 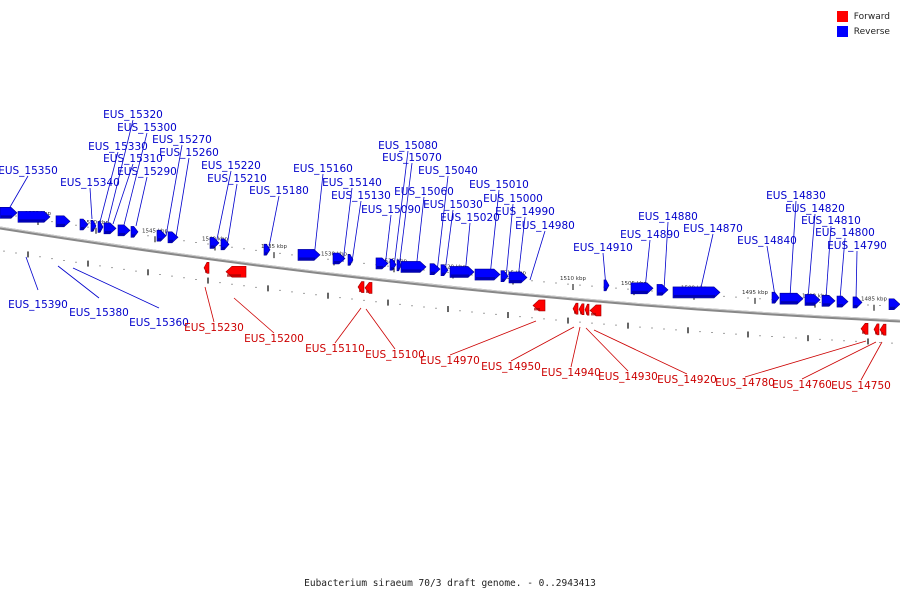 I want to click on gene-label: EUS_14760, so click(x=802, y=385).